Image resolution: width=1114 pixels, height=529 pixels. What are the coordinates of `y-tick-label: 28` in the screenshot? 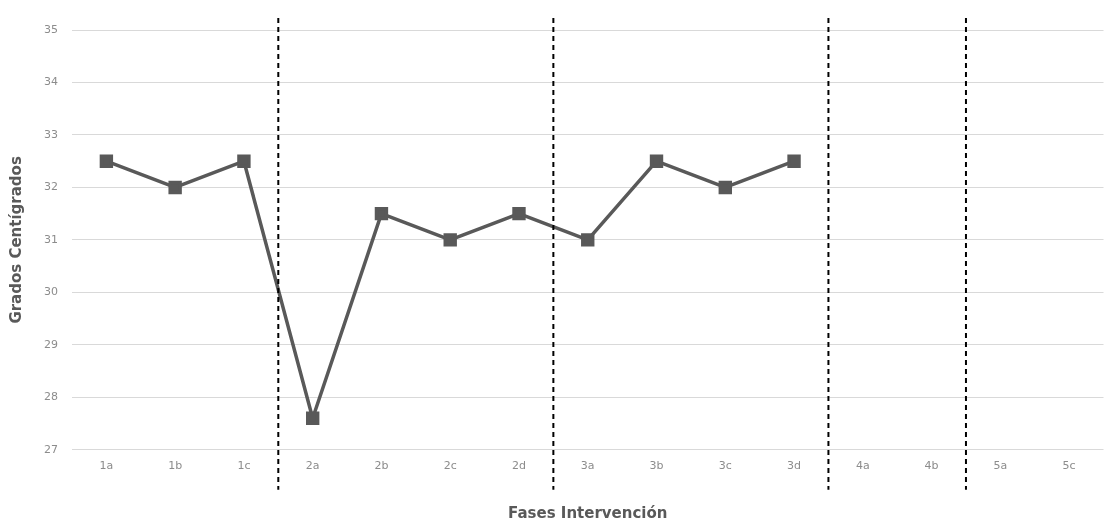 It's located at (51, 397).